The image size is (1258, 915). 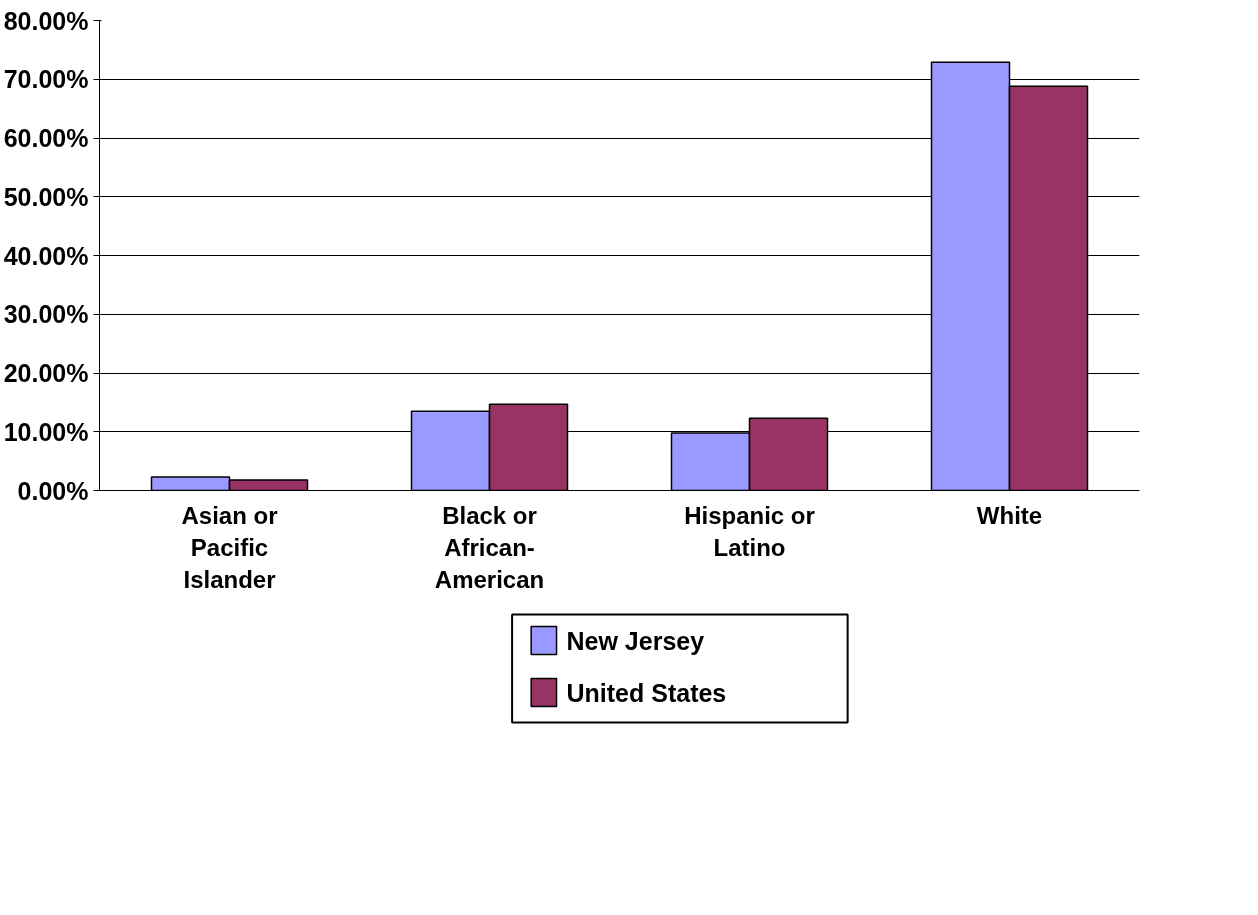 I want to click on y-tick-label: 10.00%, so click(x=46, y=431).